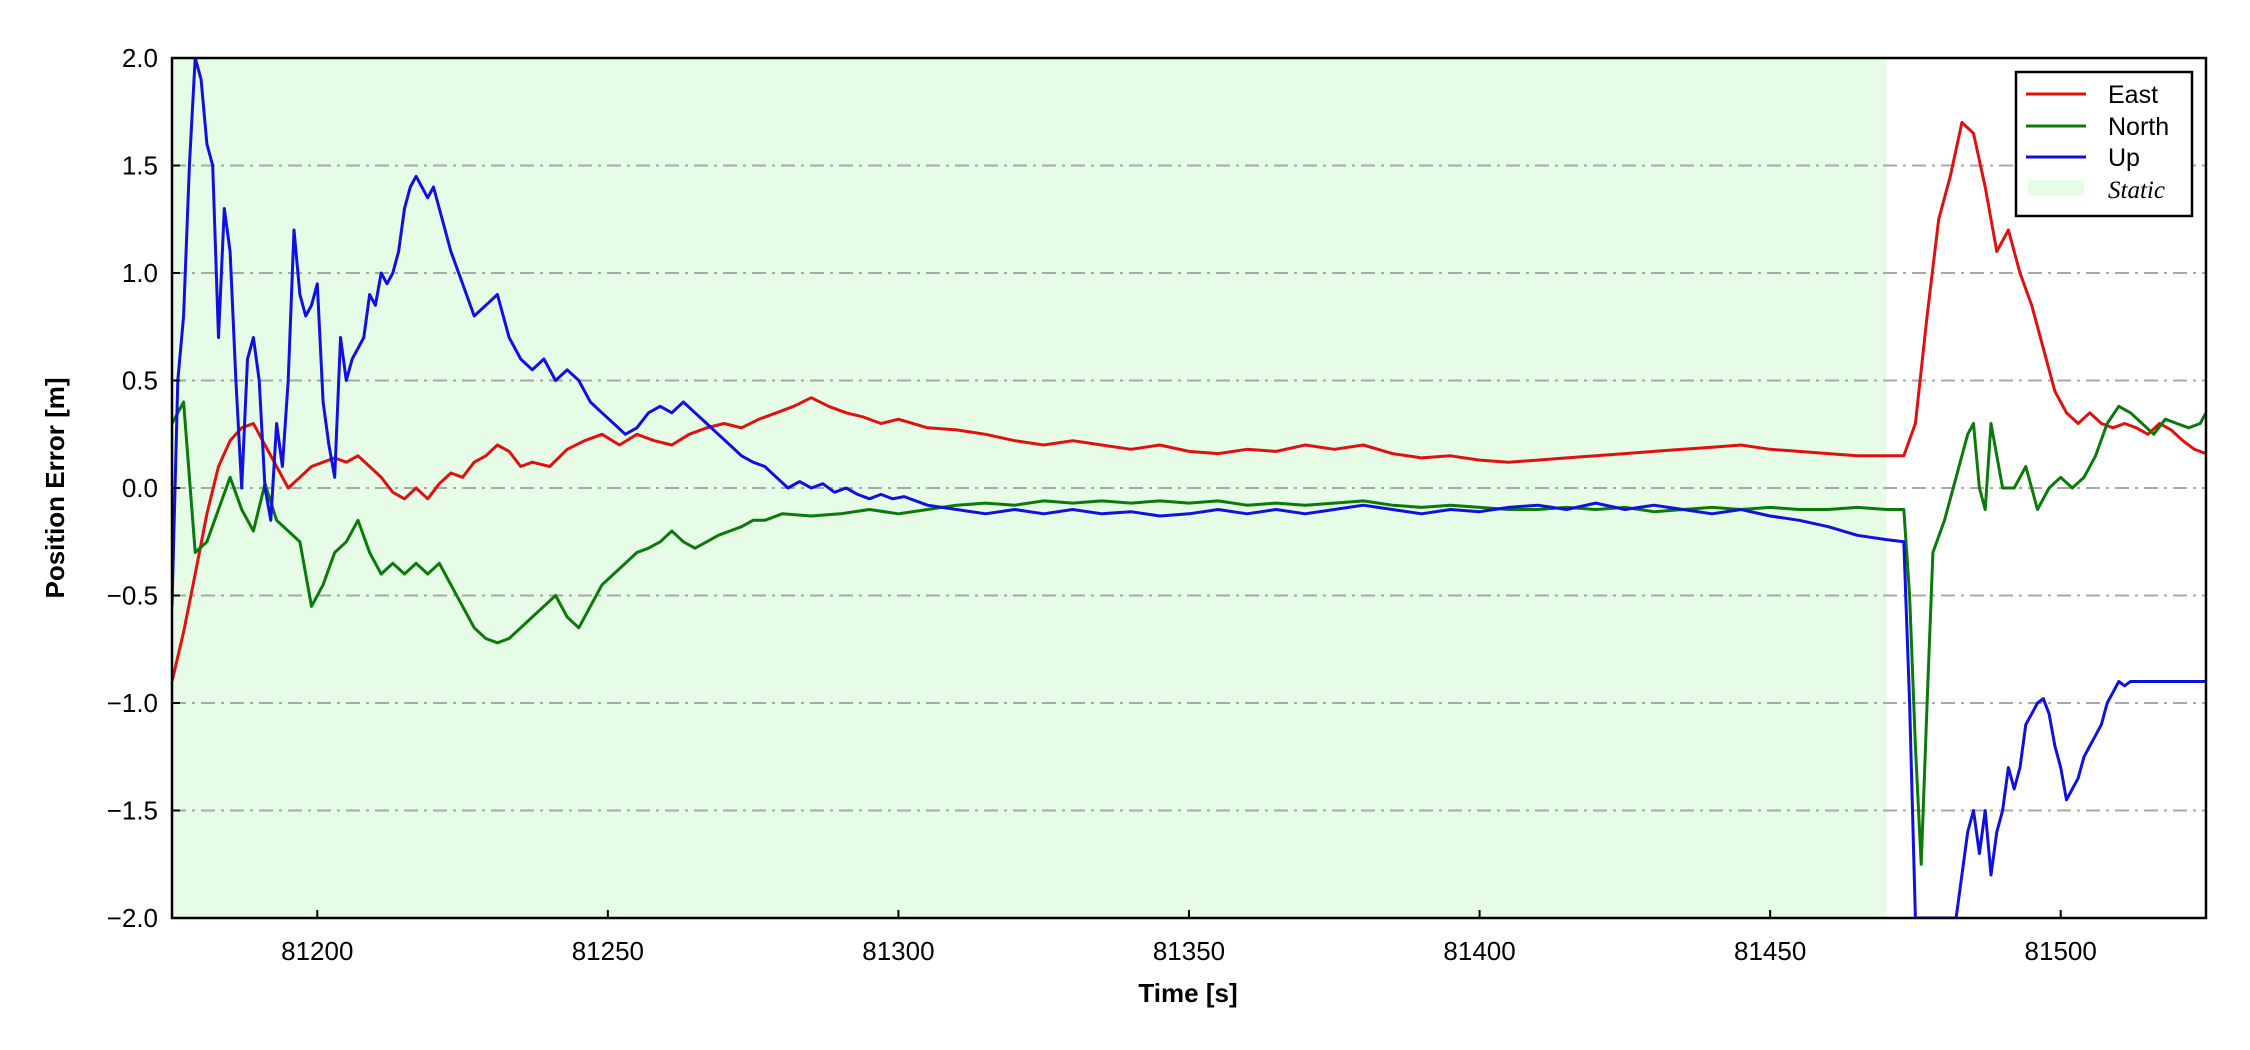 This screenshot has height=1050, width=2250. Describe the element at coordinates (2104, 144) in the screenshot. I see `legend: East North Up Static` at that location.